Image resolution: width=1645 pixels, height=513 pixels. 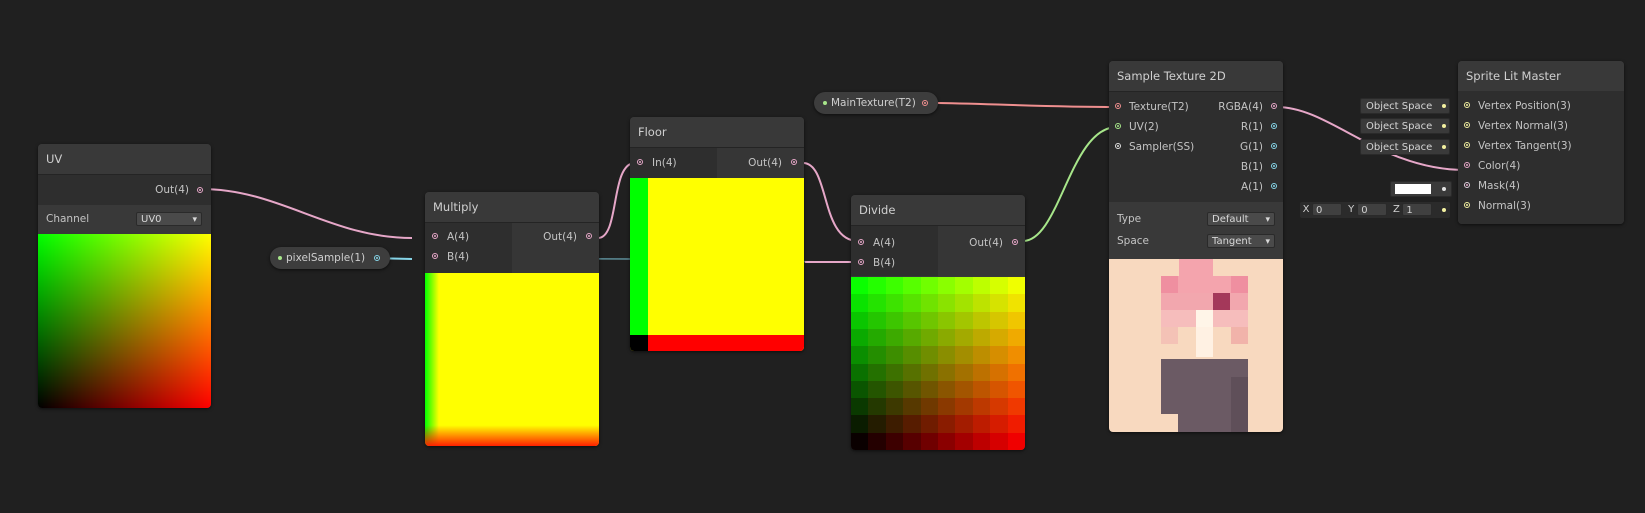 What do you see at coordinates (169, 219) in the screenshot?
I see `channel-dropdown: UV0` at bounding box center [169, 219].